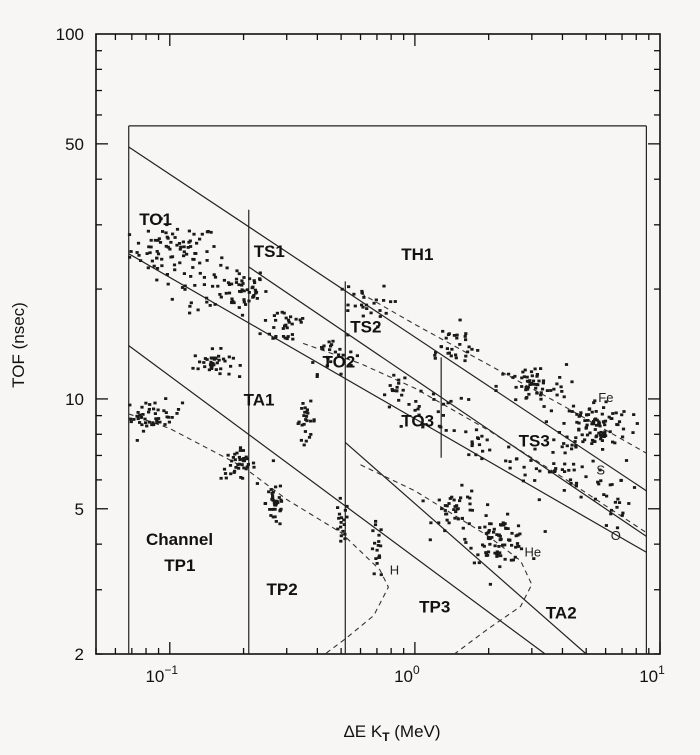 This screenshot has height=755, width=700. I want to click on x-axis-title: ΔE KT (MeV), so click(391, 733).